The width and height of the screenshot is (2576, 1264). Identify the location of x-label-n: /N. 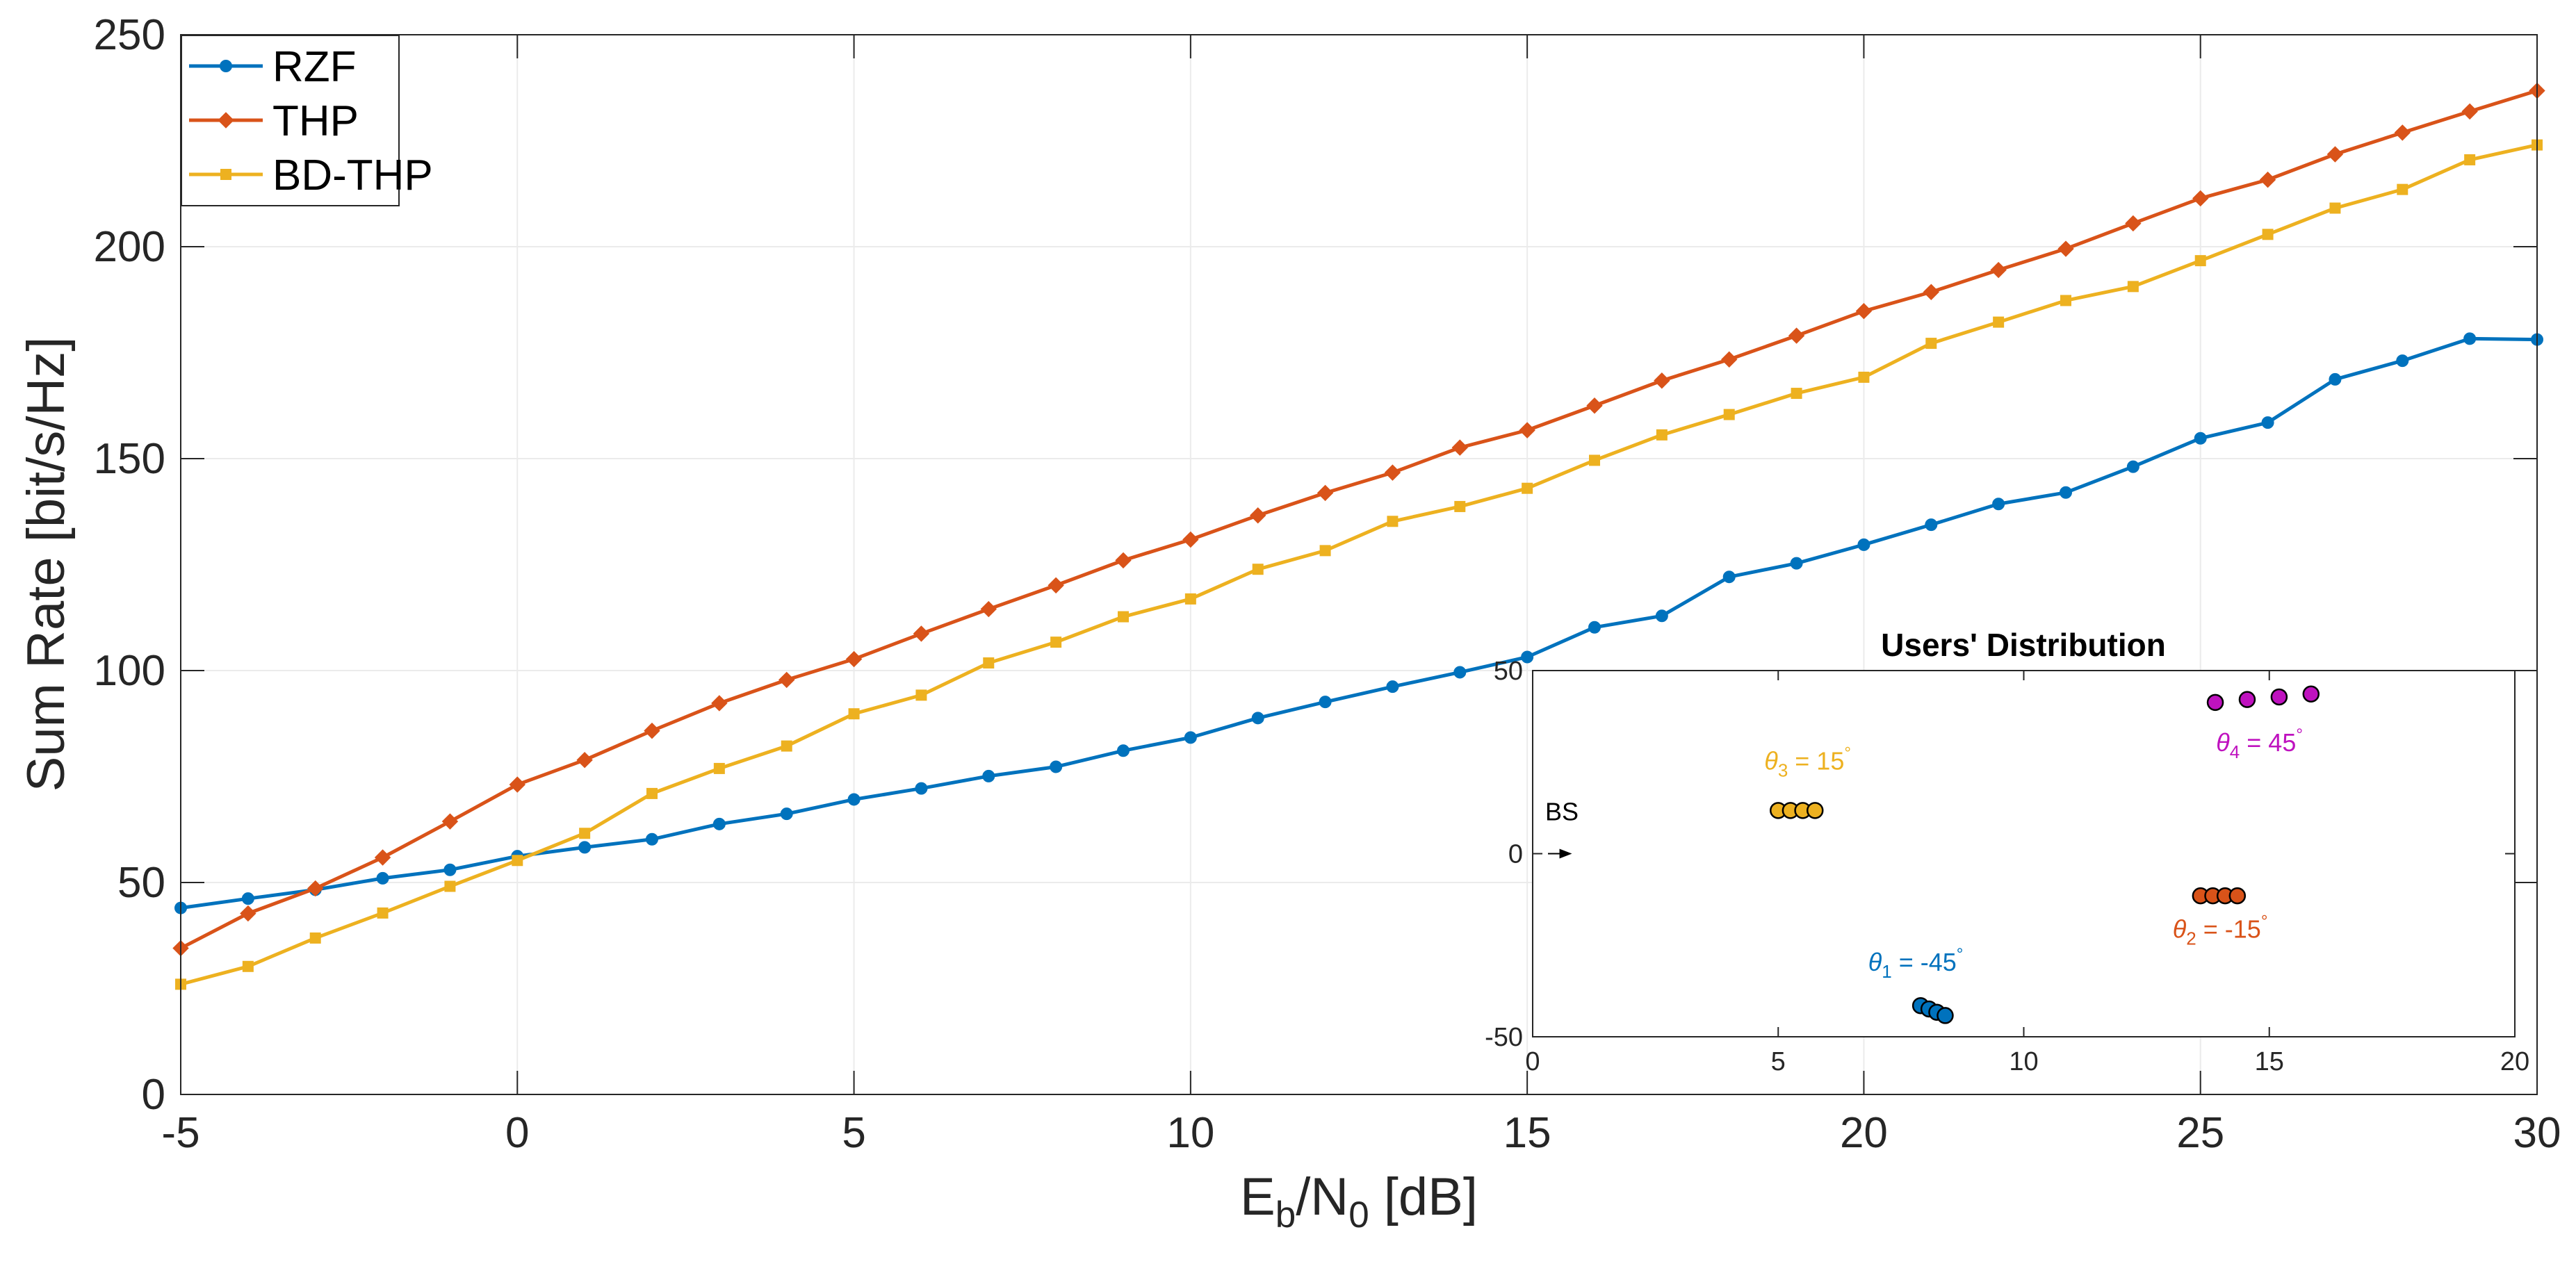
(1322, 1196).